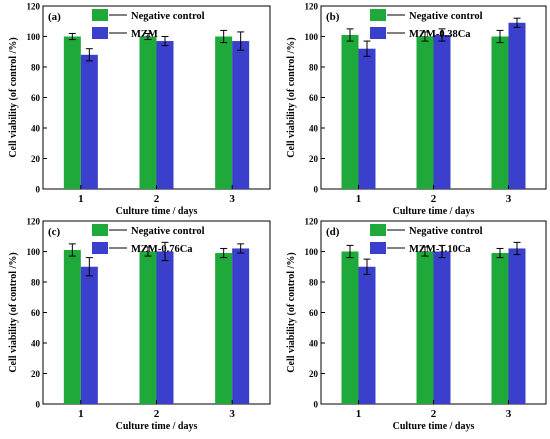 This screenshot has width=550, height=439. I want to click on legend-label: MZM, so click(144, 34).